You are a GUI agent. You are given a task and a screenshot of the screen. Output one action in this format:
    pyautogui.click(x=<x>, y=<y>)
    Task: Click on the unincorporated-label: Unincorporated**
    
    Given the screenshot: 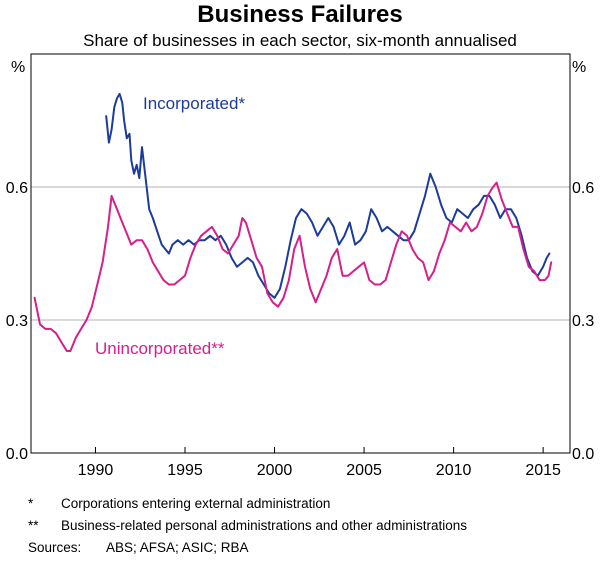 What is the action you would take?
    pyautogui.click(x=160, y=348)
    